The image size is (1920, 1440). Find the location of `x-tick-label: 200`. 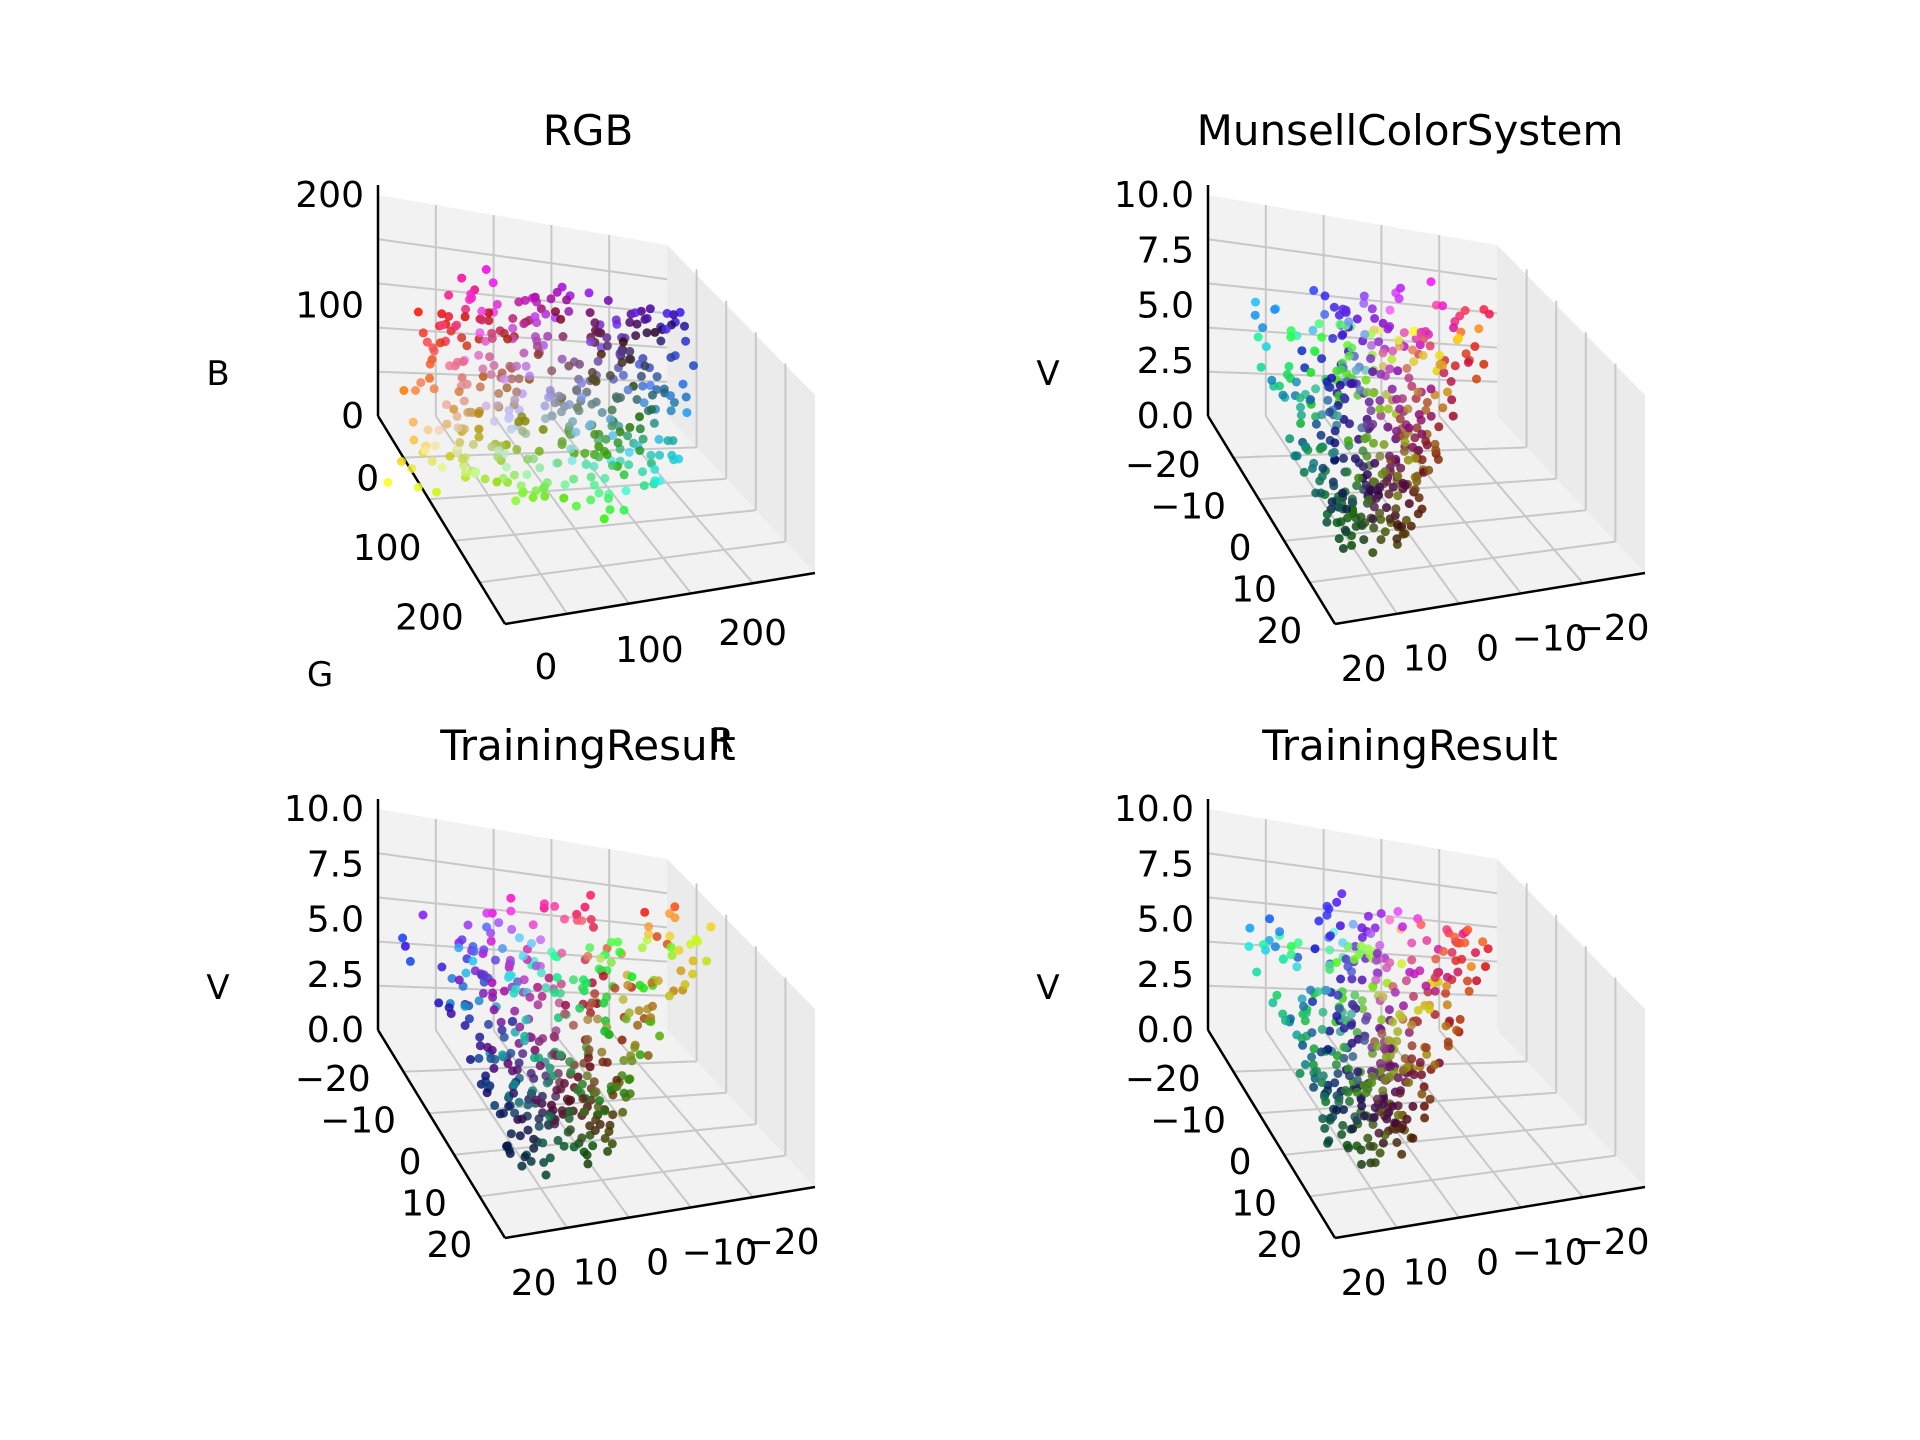

x-tick-label: 200 is located at coordinates (752, 633).